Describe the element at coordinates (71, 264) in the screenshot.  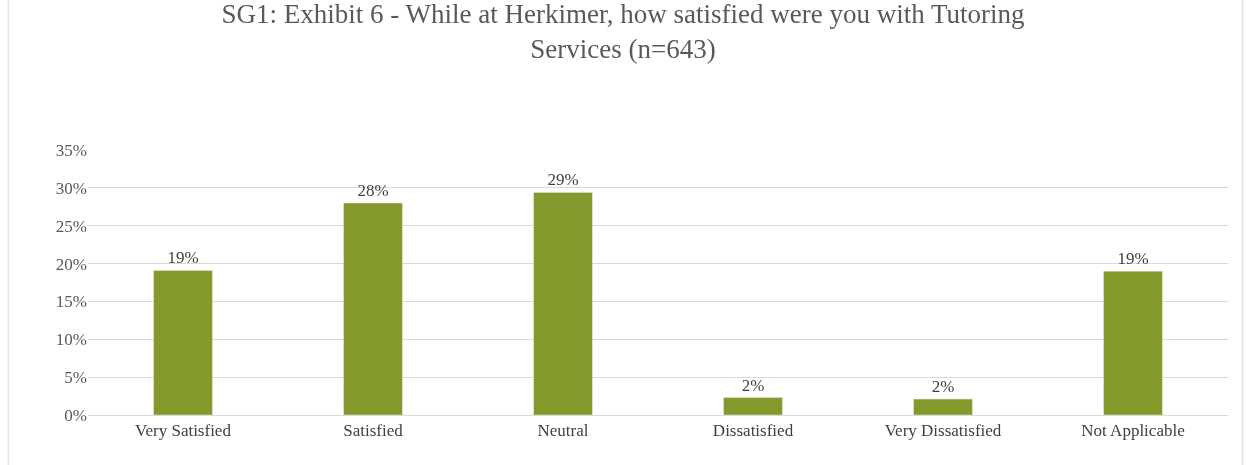
I see `y-tick-label: 20%` at that location.